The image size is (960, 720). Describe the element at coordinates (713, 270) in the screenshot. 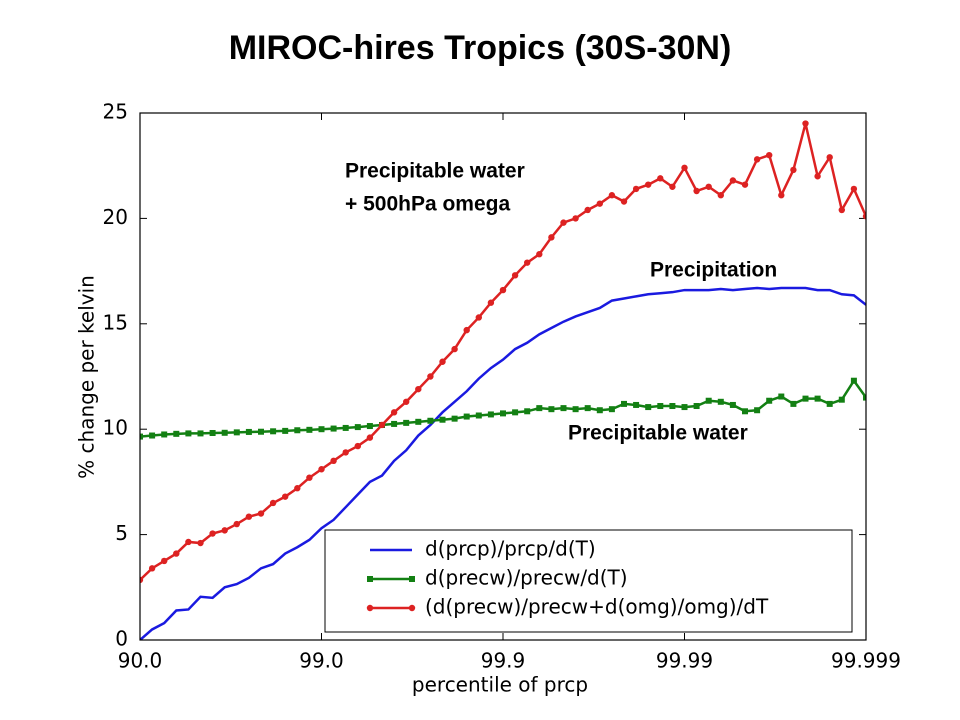

I see `annotation: Precipitation` at that location.